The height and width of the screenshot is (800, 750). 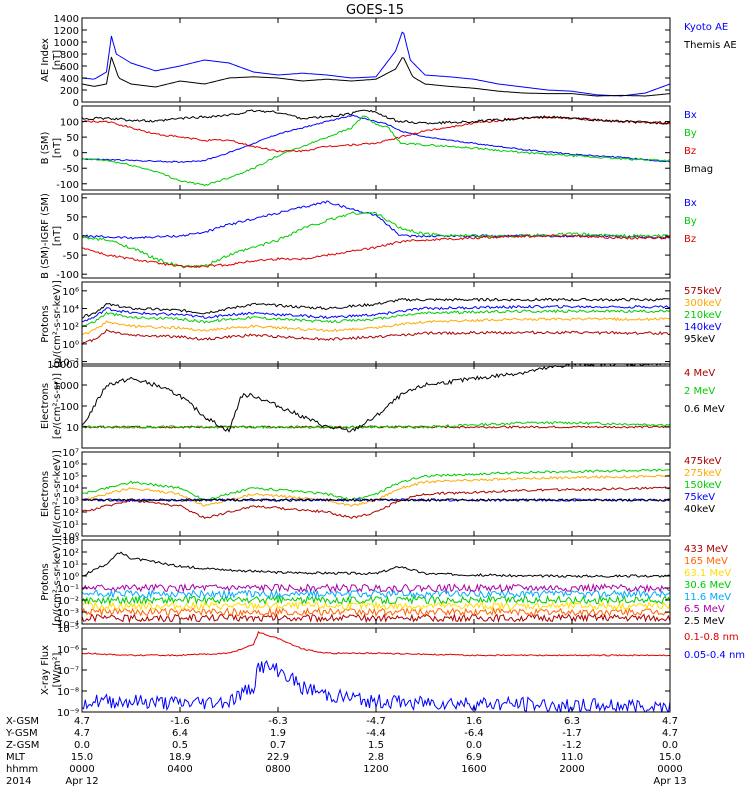 I want to click on y-tick-label: 10⁻⁶, so click(x=68, y=650).